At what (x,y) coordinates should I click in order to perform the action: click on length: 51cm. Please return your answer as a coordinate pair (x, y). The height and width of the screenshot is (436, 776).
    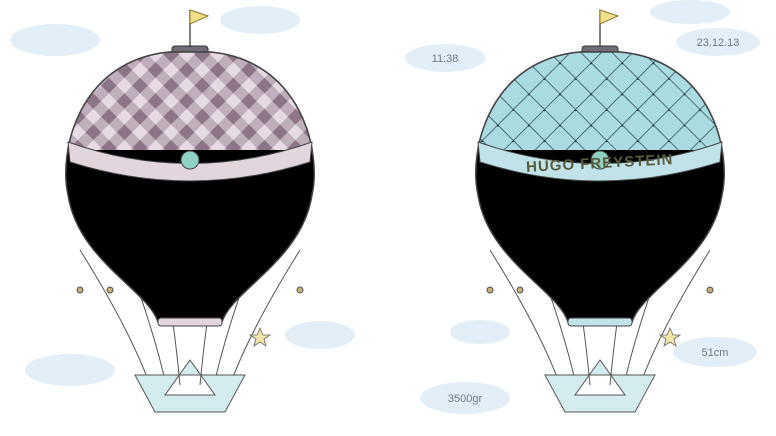
    Looking at the image, I should click on (715, 353).